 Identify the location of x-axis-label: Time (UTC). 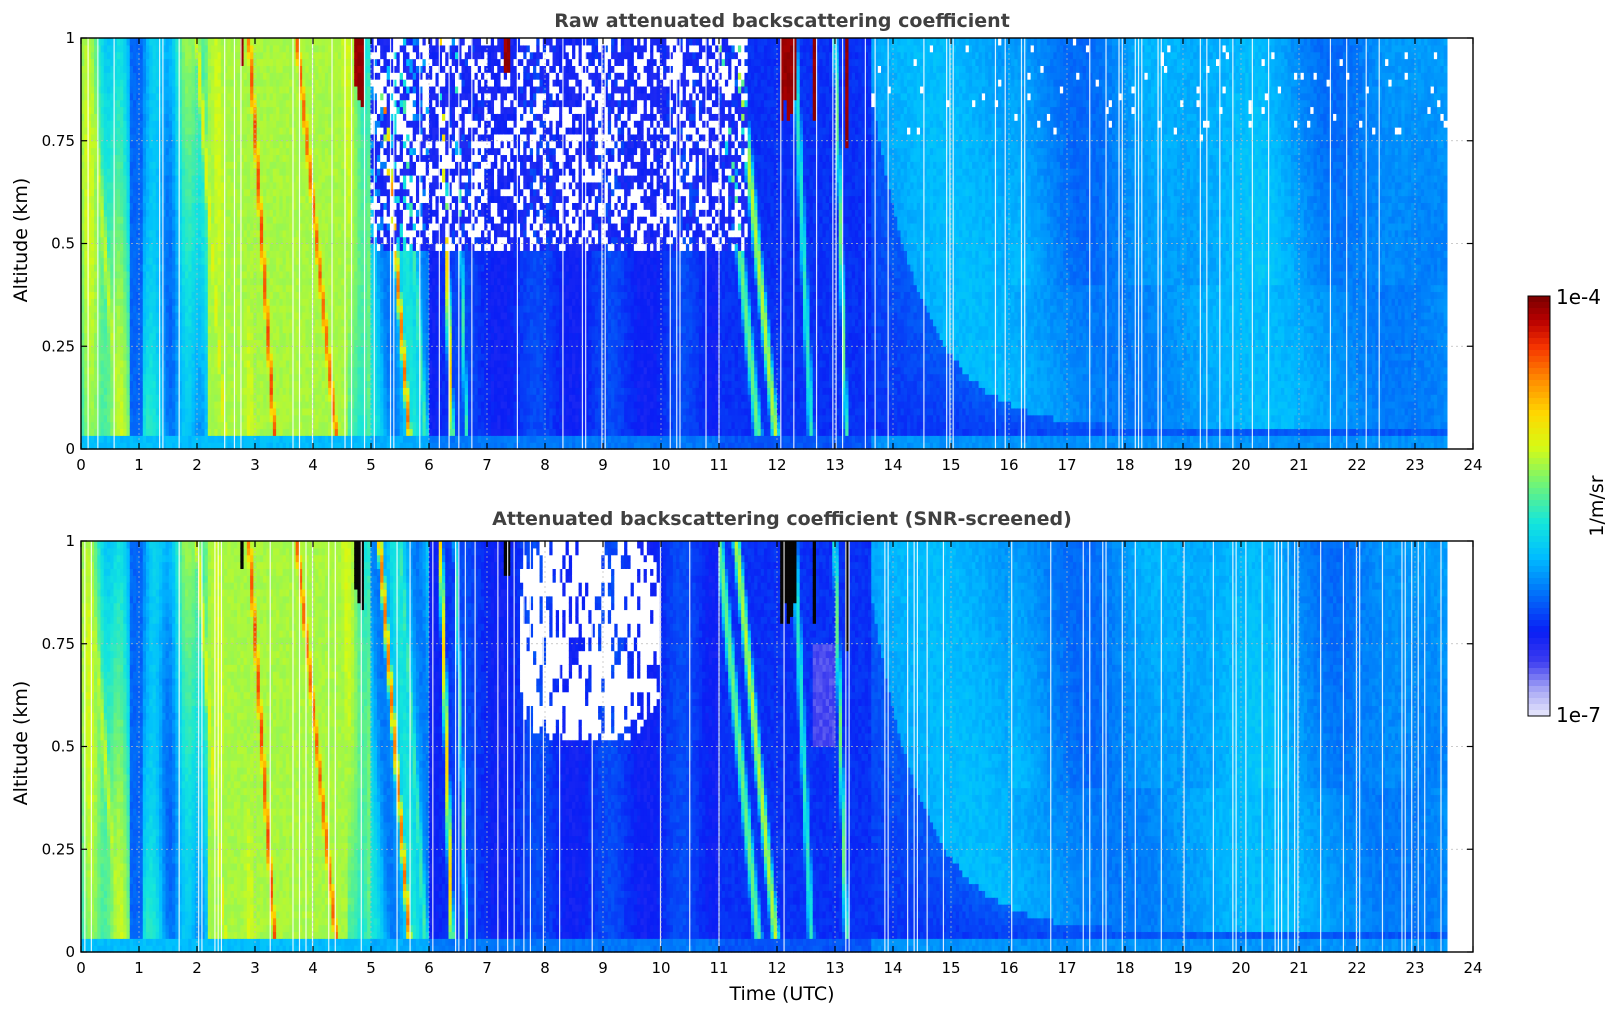
(781, 994).